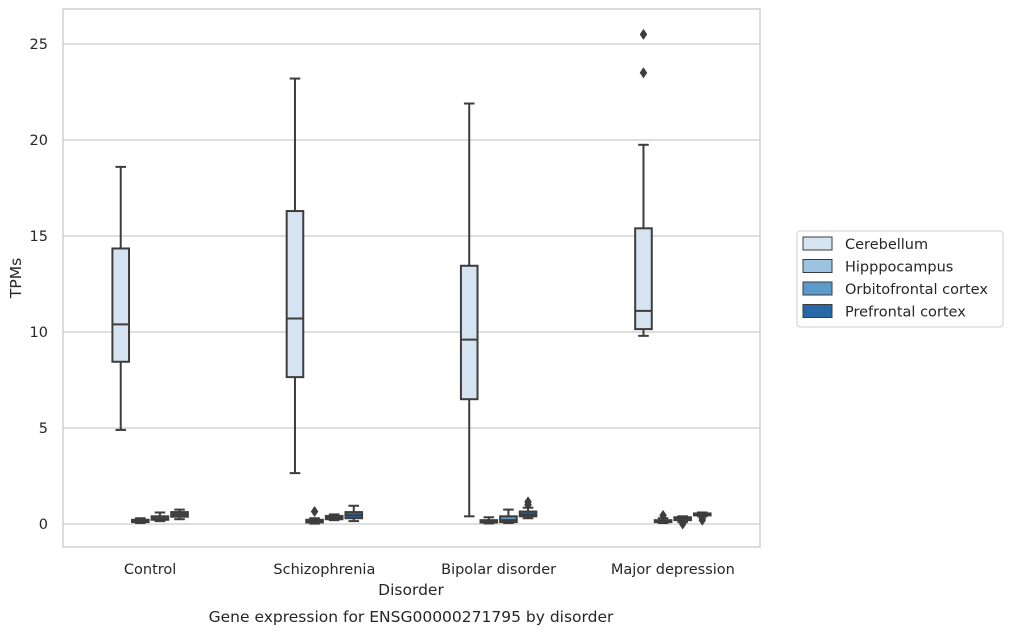  Describe the element at coordinates (150, 570) in the screenshot. I see `x-tick-label: Control` at that location.